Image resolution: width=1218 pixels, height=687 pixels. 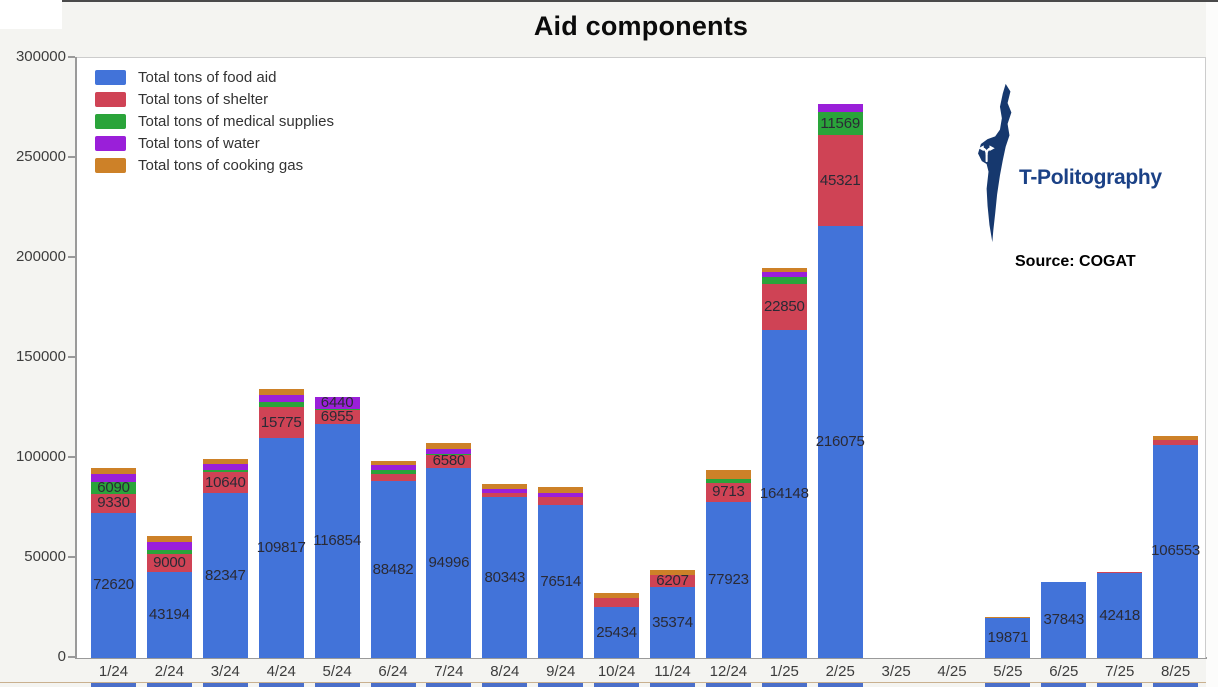 What do you see at coordinates (561, 671) in the screenshot?
I see `x-tick-label: 9/24` at bounding box center [561, 671].